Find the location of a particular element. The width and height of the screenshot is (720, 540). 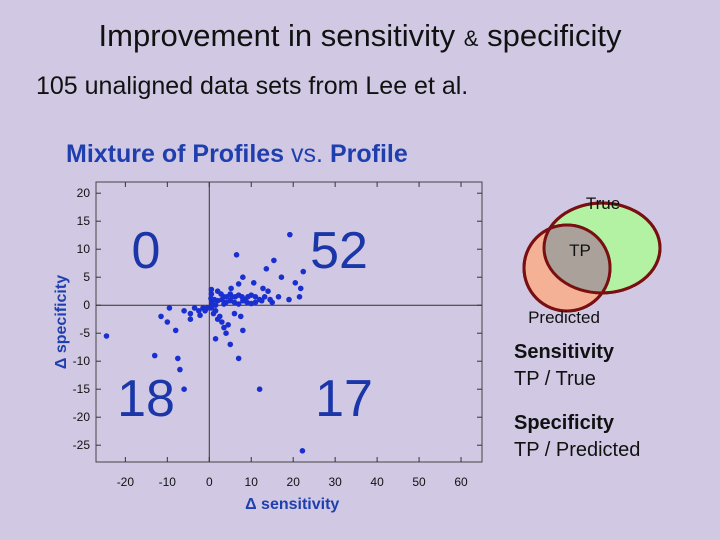

chart-heading-part2: Profile is located at coordinates (368, 154).